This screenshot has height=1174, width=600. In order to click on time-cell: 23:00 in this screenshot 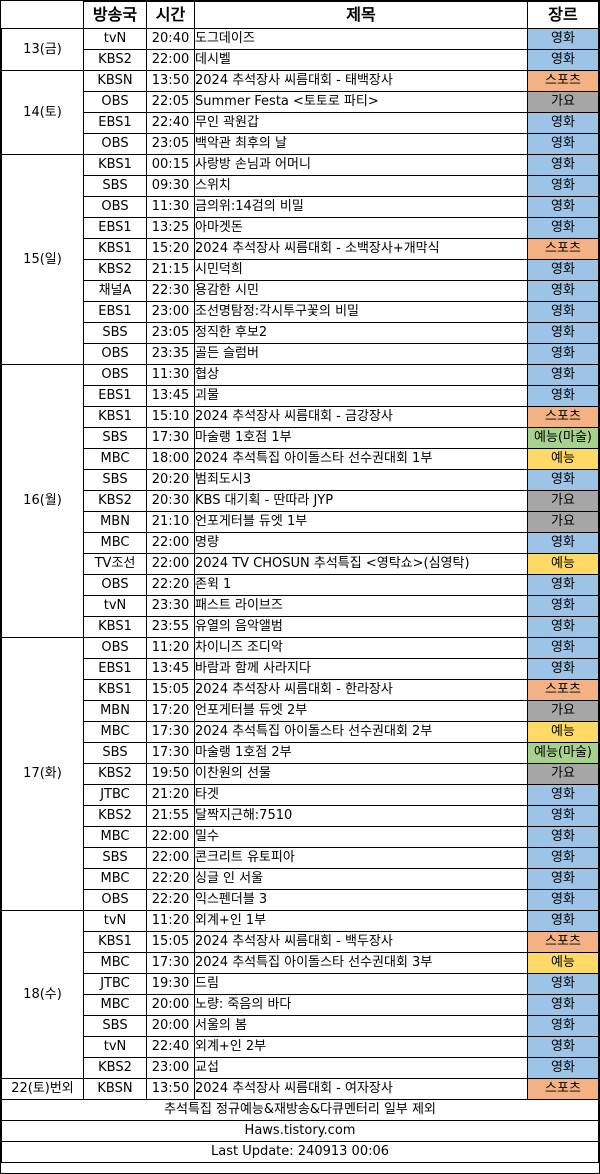, I will do `click(170, 1068)`.